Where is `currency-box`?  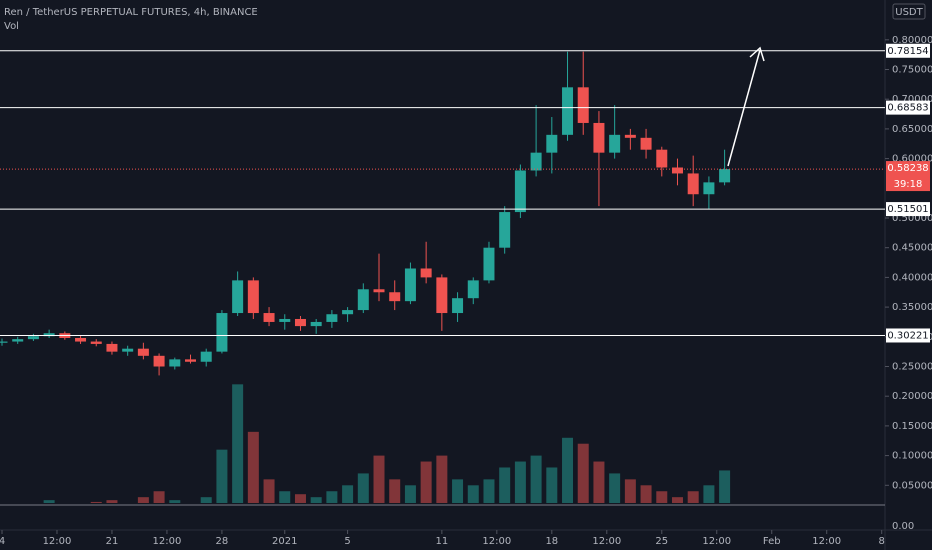
currency-box is located at coordinates (909, 11).